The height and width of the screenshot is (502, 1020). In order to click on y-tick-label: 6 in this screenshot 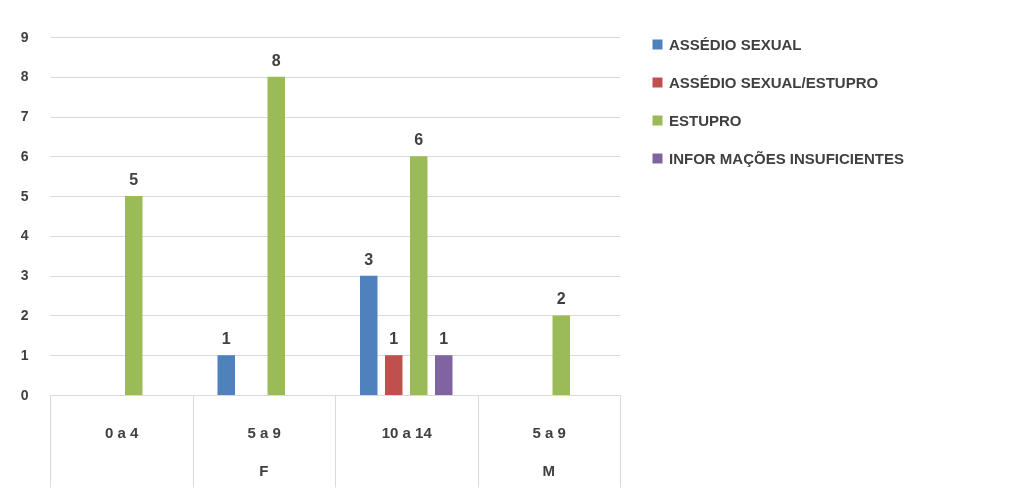, I will do `click(24, 155)`.